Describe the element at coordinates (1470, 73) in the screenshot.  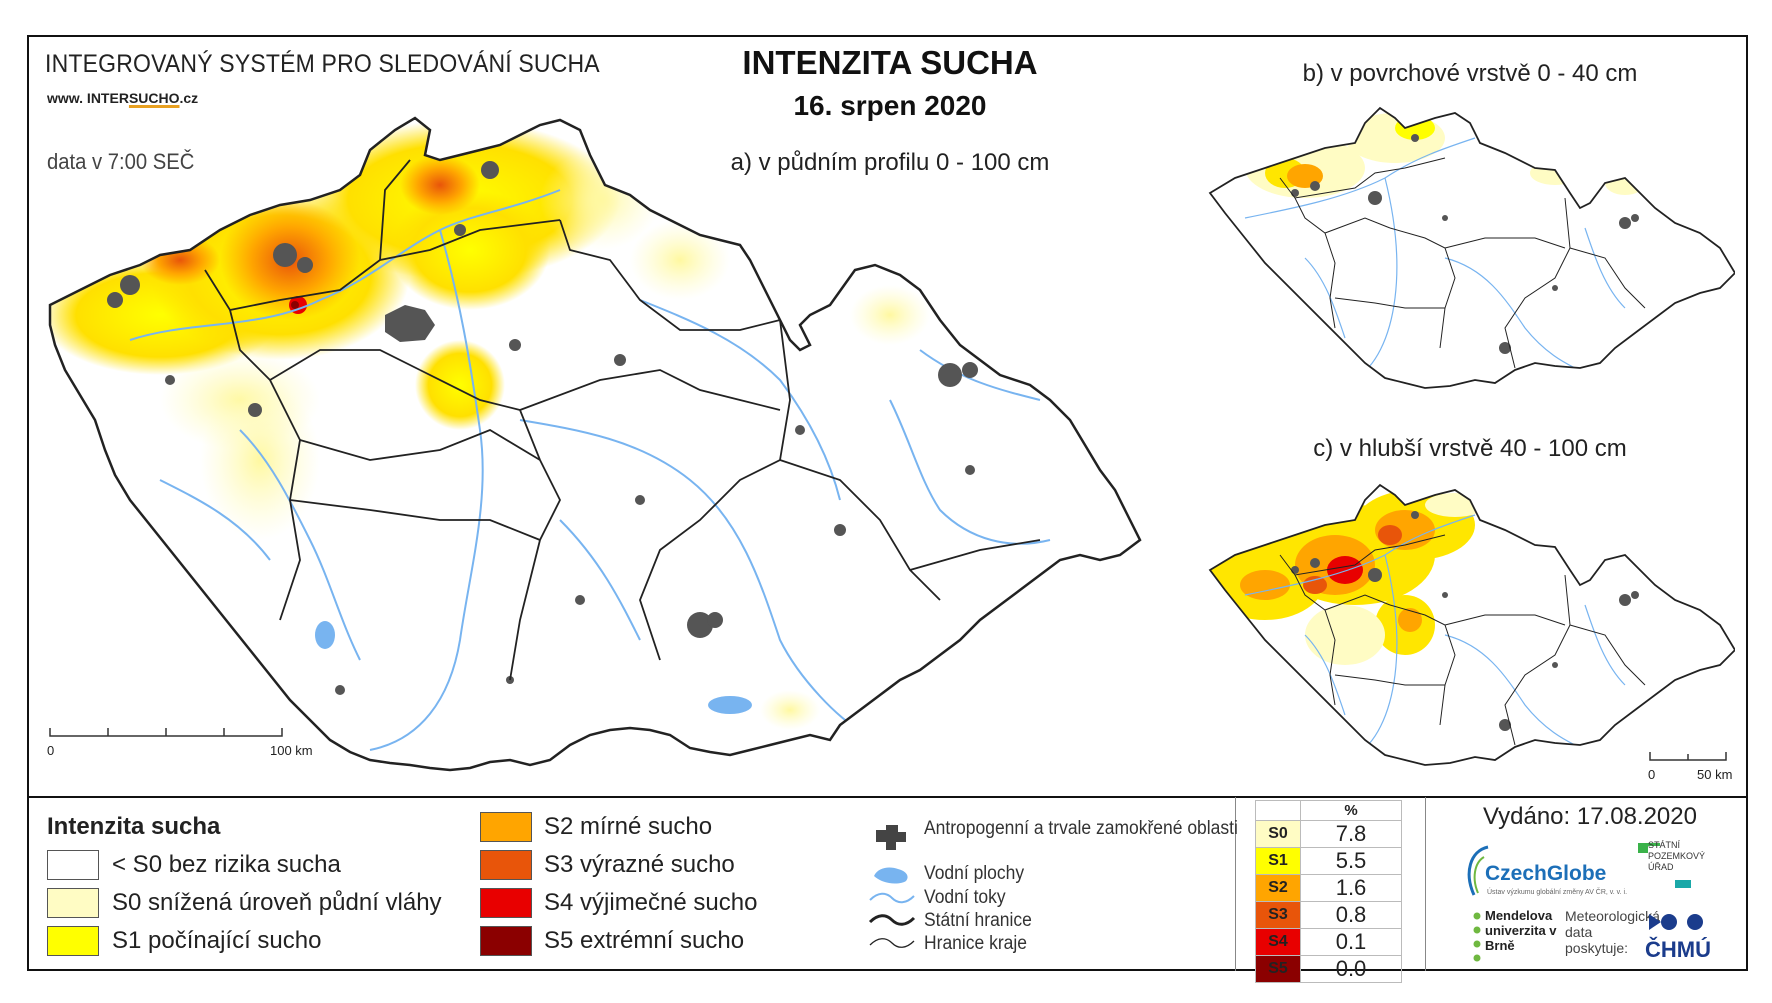
I see `map-b-title: b) v povrchové vrstvě 0 - 40 cm` at that location.